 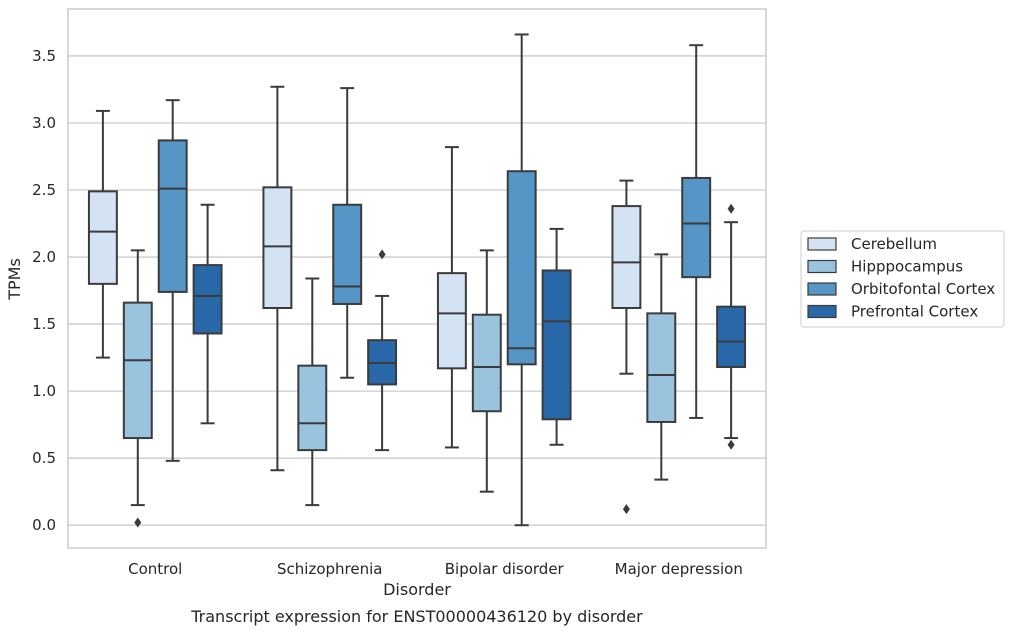 I want to click on x-tick-label: Schizophrenia, so click(x=329, y=569).